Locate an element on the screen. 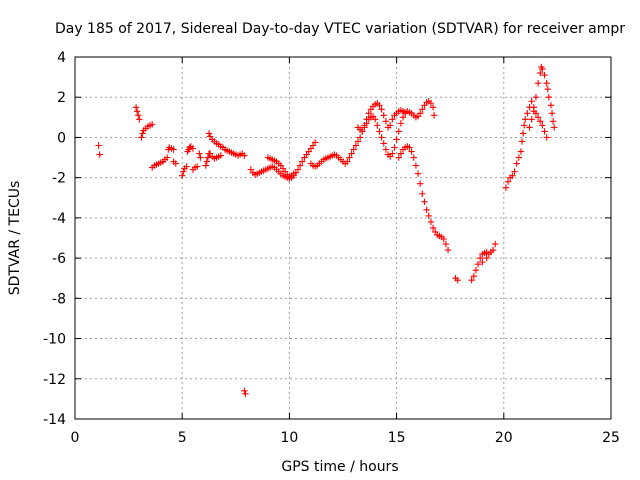  y-tick-label: 4 is located at coordinates (61, 58).